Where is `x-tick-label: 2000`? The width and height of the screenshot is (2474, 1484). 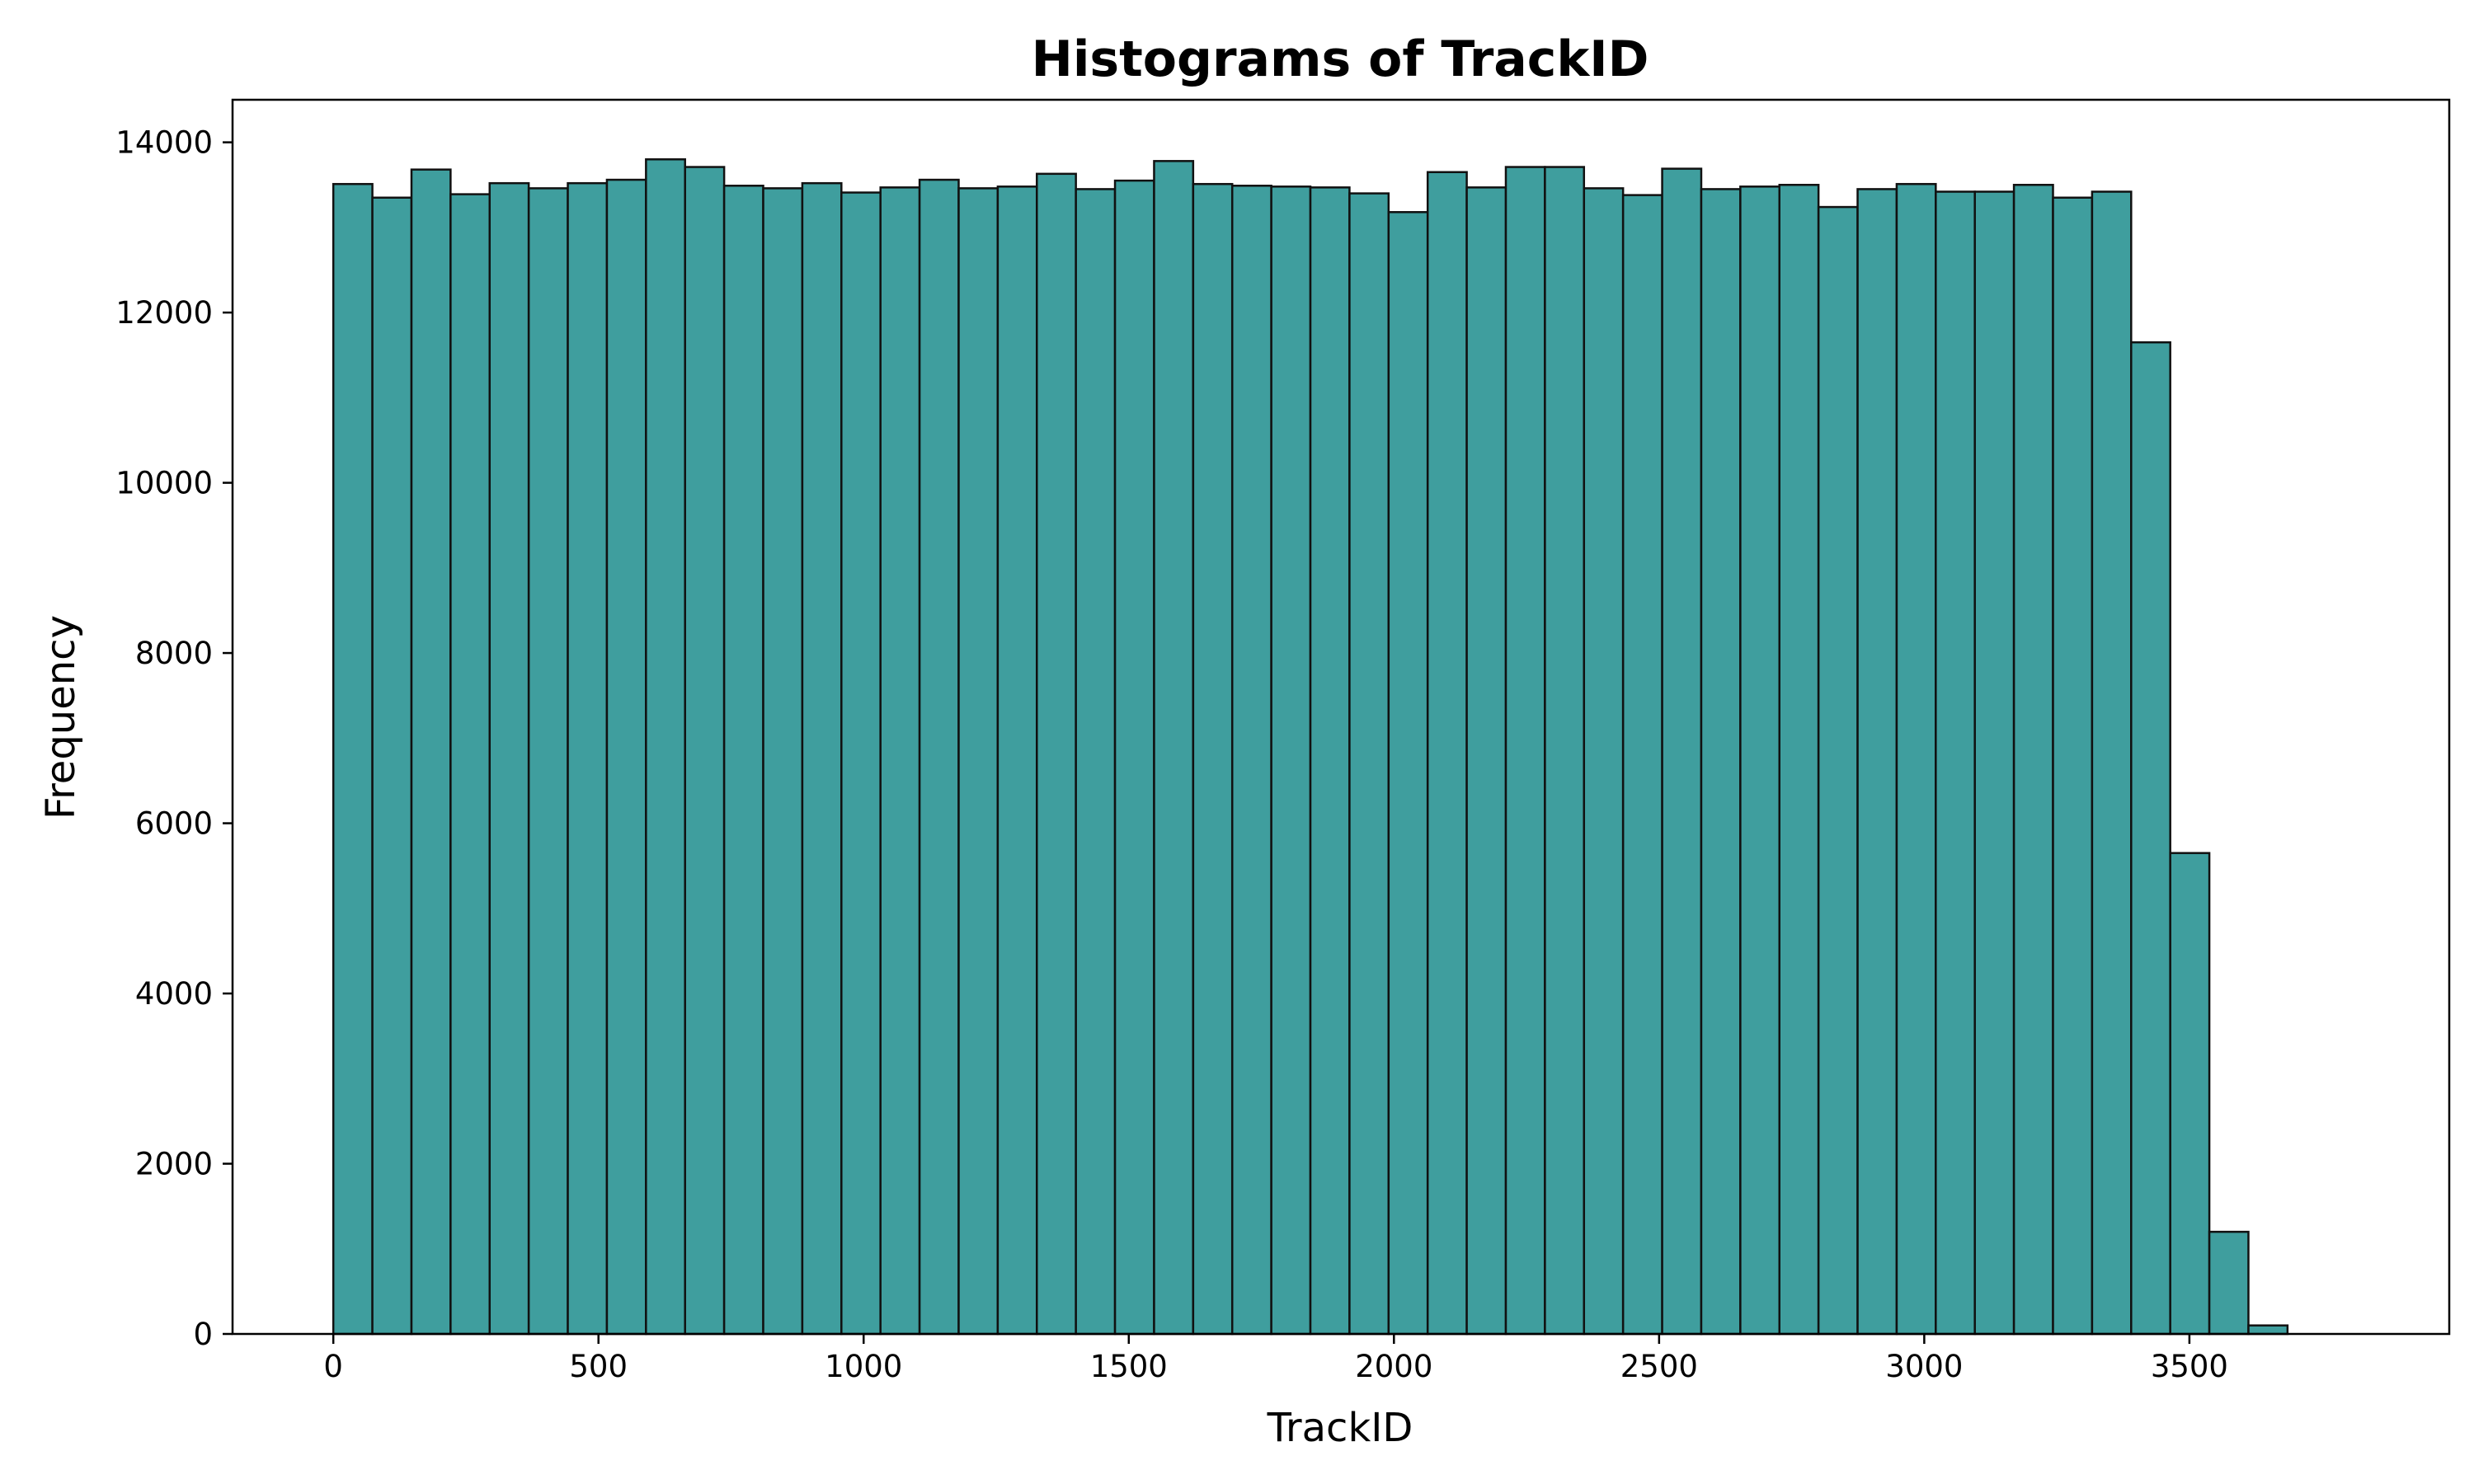 x-tick-label: 2000 is located at coordinates (1393, 1366).